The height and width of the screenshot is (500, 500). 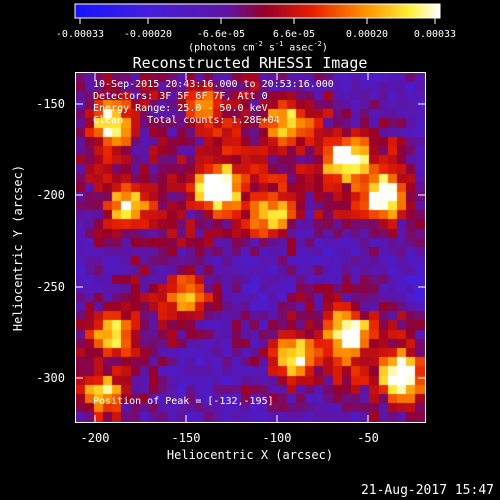 What do you see at coordinates (50, 195) in the screenshot?
I see `y-tick-label: -200` at bounding box center [50, 195].